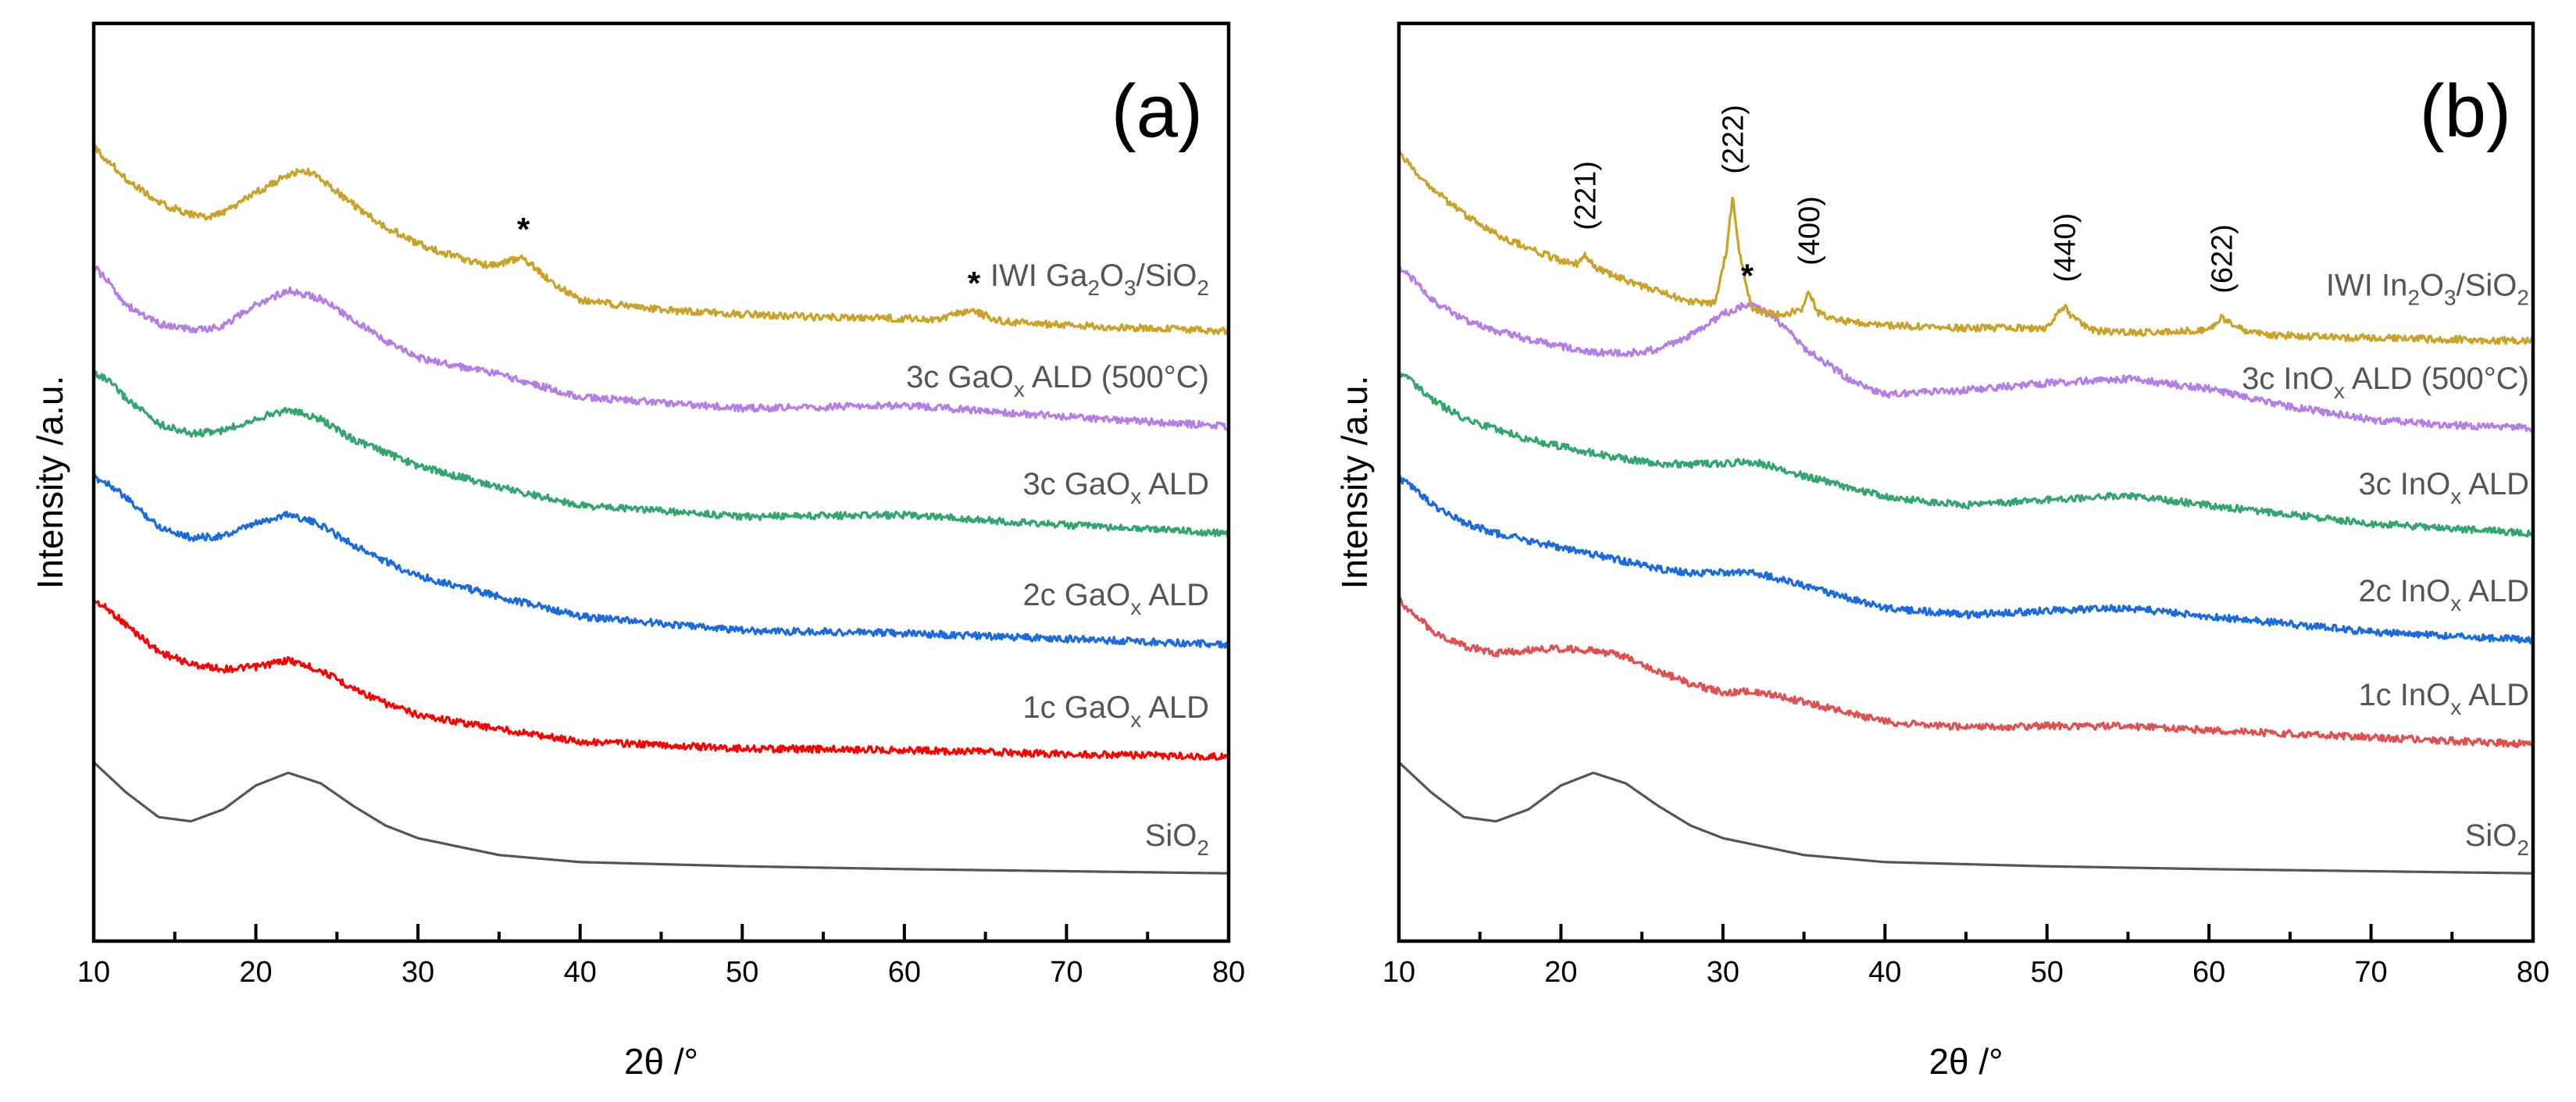  Describe the element at coordinates (2404, 591) in the screenshot. I see `series-label-text: 2c InO` at that location.